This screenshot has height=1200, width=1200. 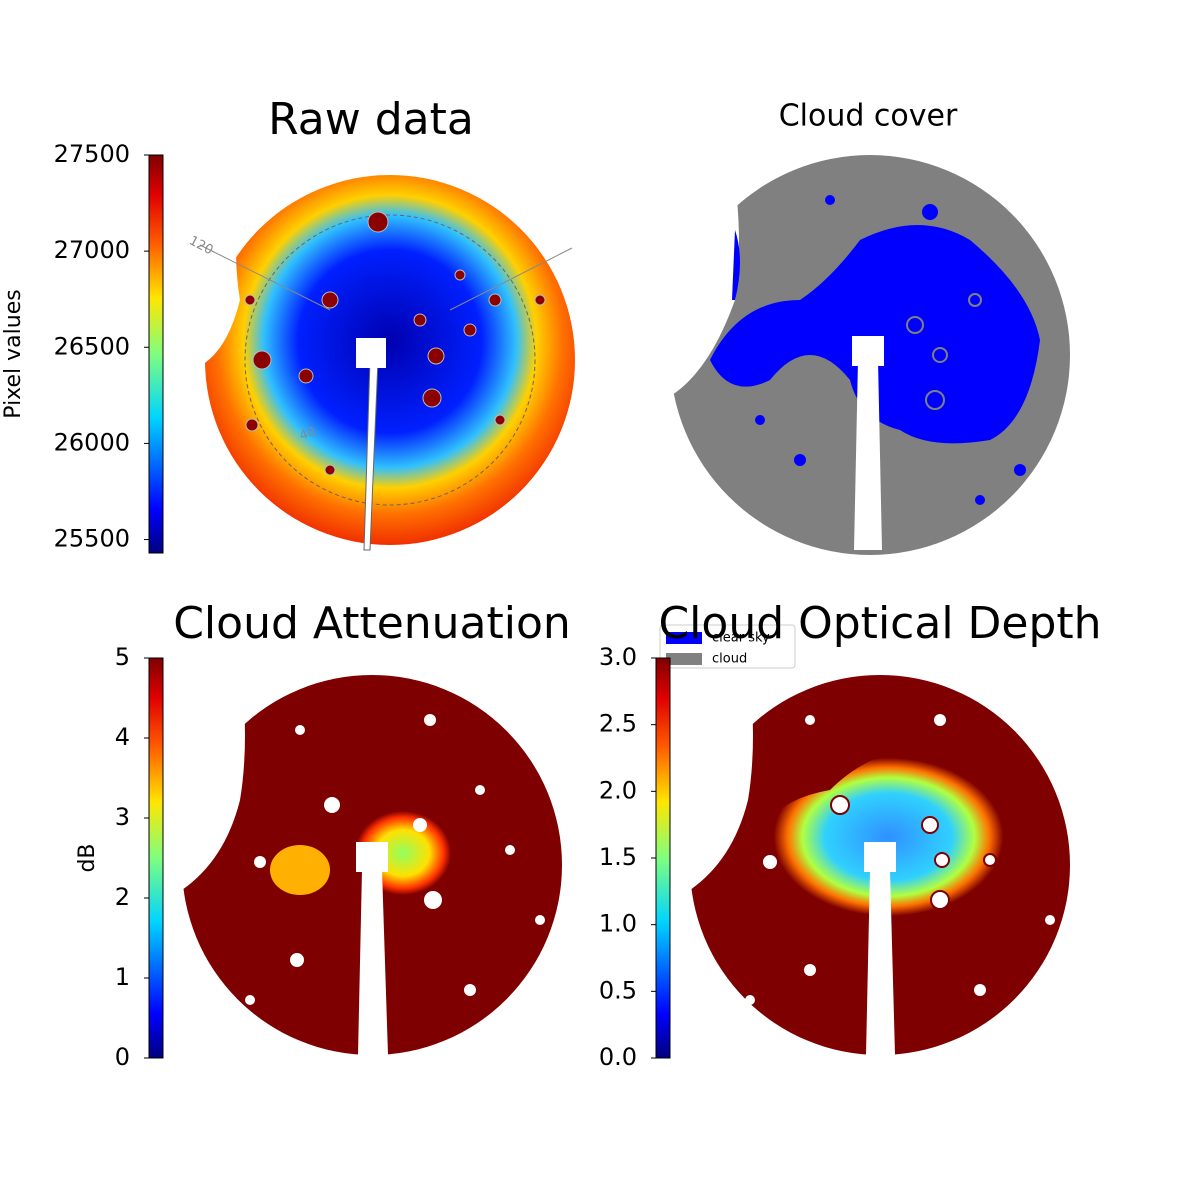 I want to click on raw-image, so click(x=382, y=355).